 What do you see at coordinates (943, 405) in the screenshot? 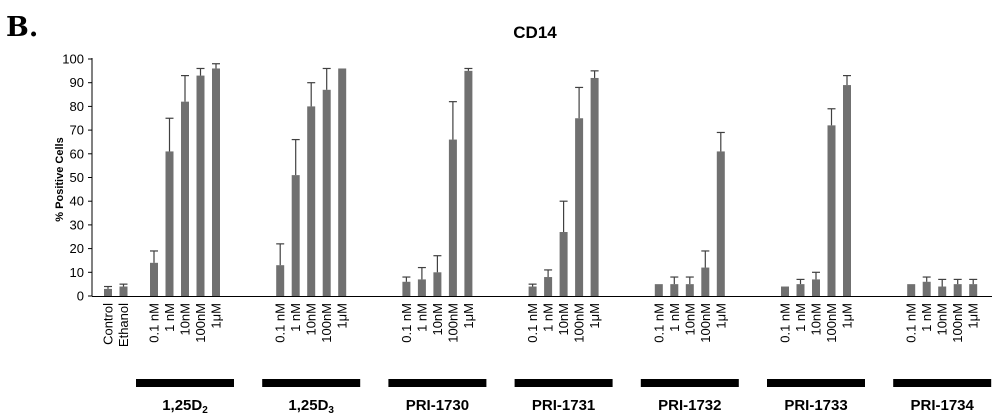
I see `group-label: PRI-1734` at bounding box center [943, 405].